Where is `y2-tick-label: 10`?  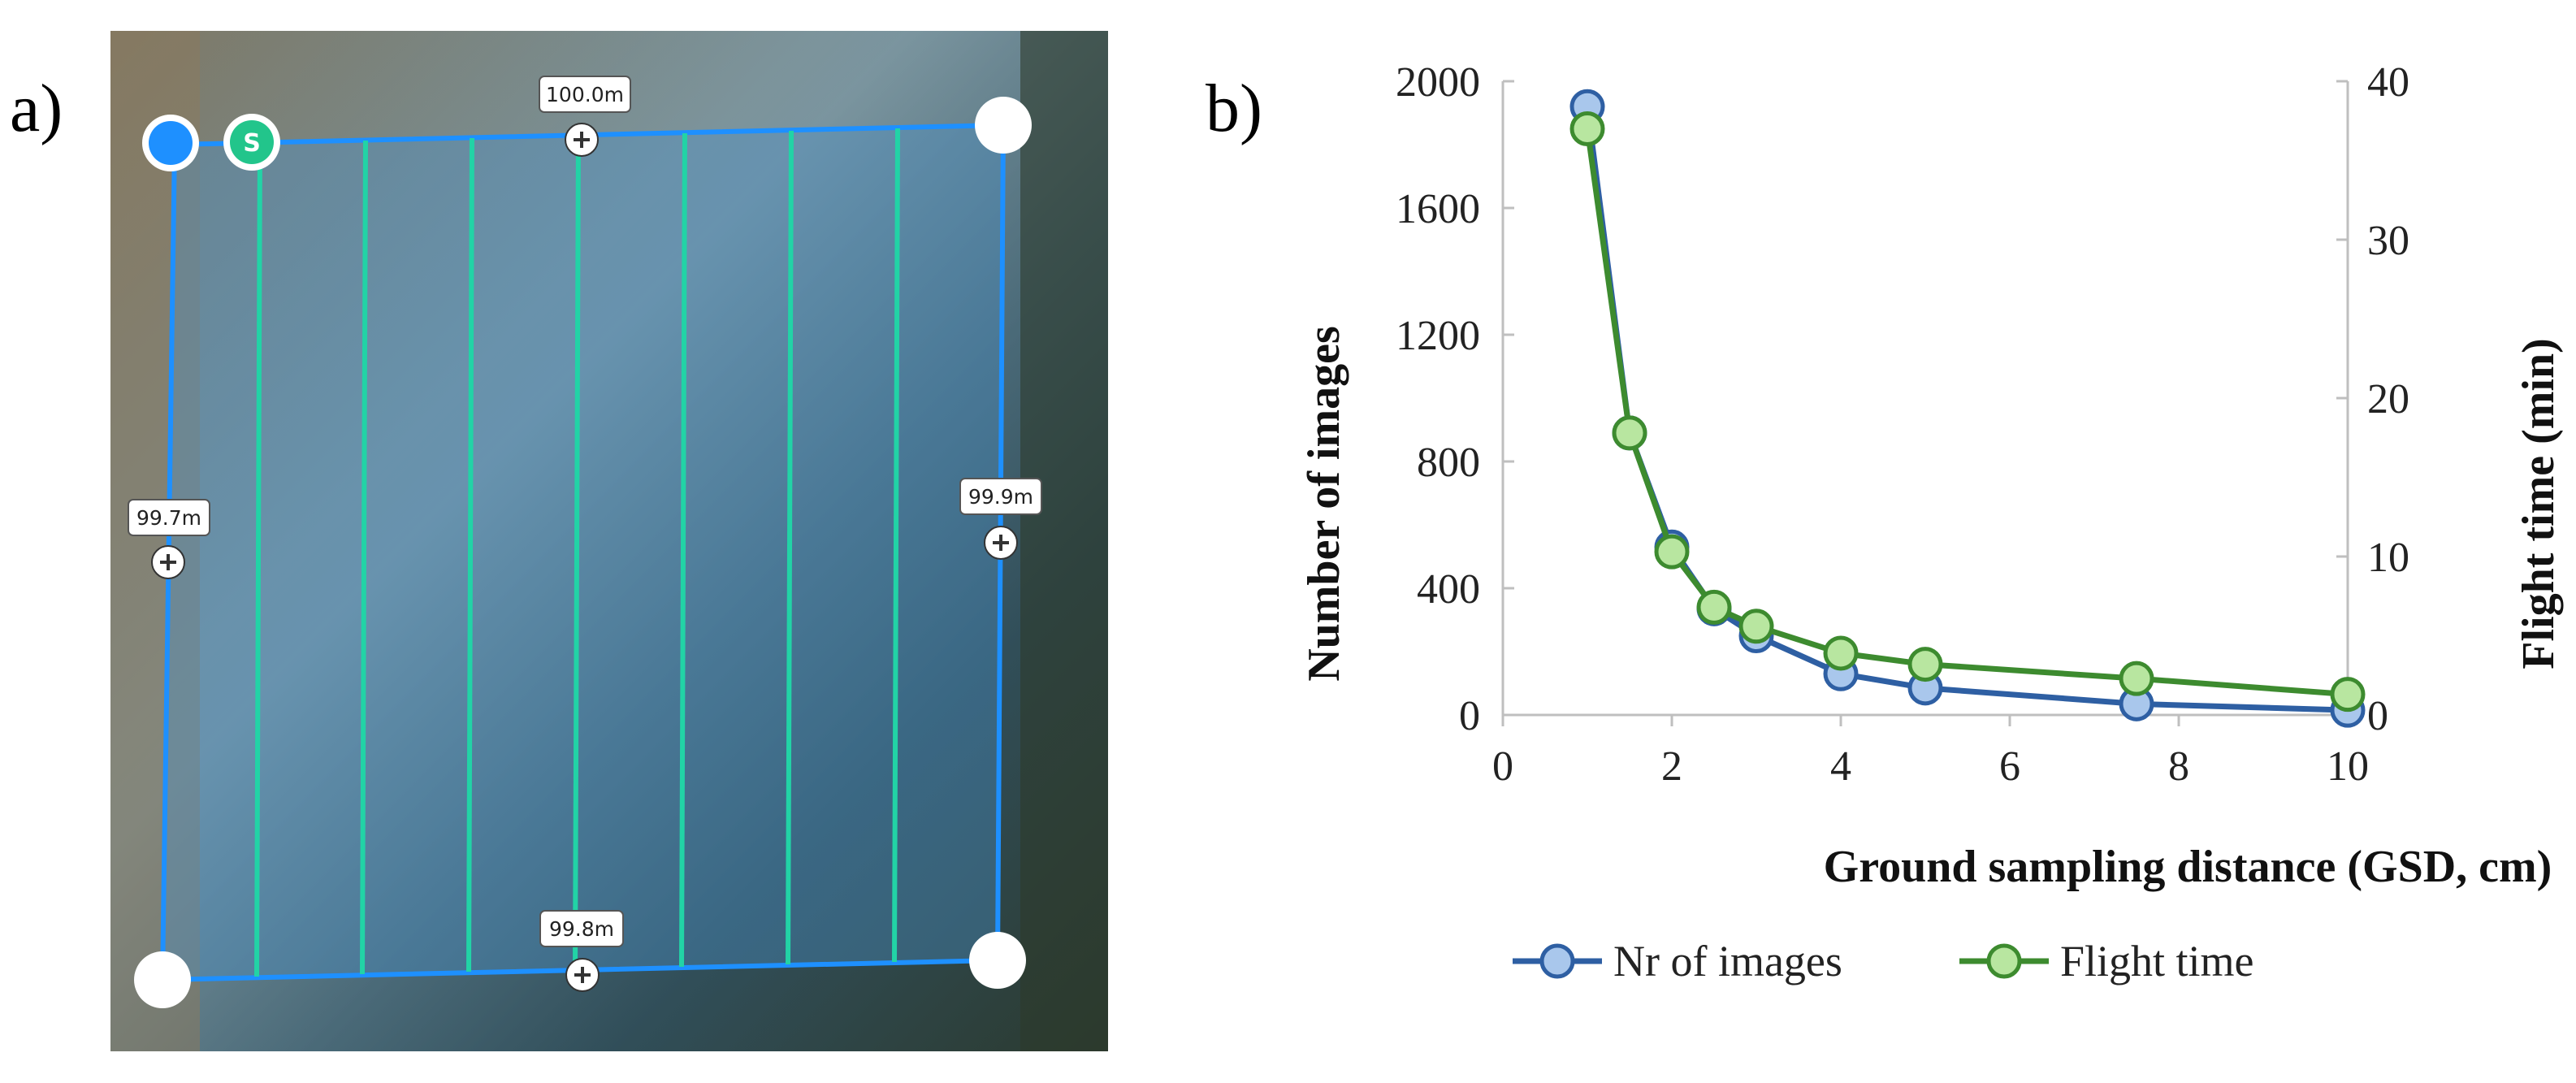 y2-tick-label: 10 is located at coordinates (2388, 558).